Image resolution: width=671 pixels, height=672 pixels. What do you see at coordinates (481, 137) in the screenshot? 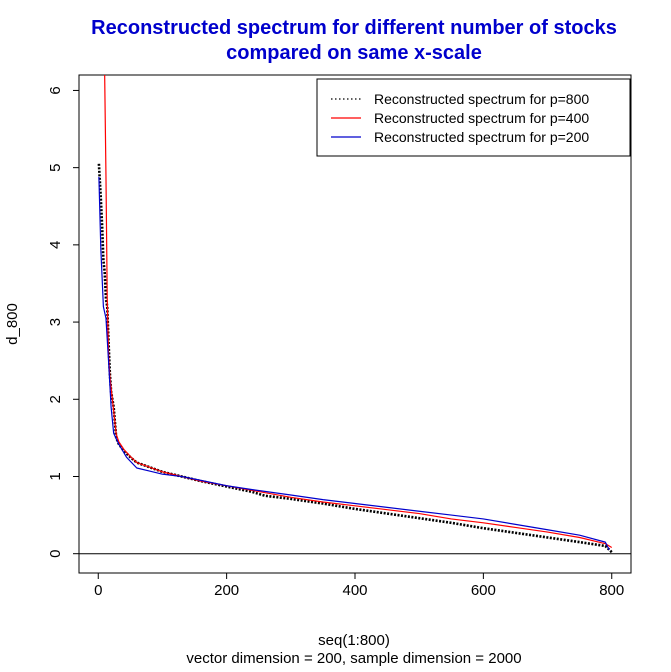
I see `legend-label-p200: Reconstructed spectrum for p=200` at bounding box center [481, 137].